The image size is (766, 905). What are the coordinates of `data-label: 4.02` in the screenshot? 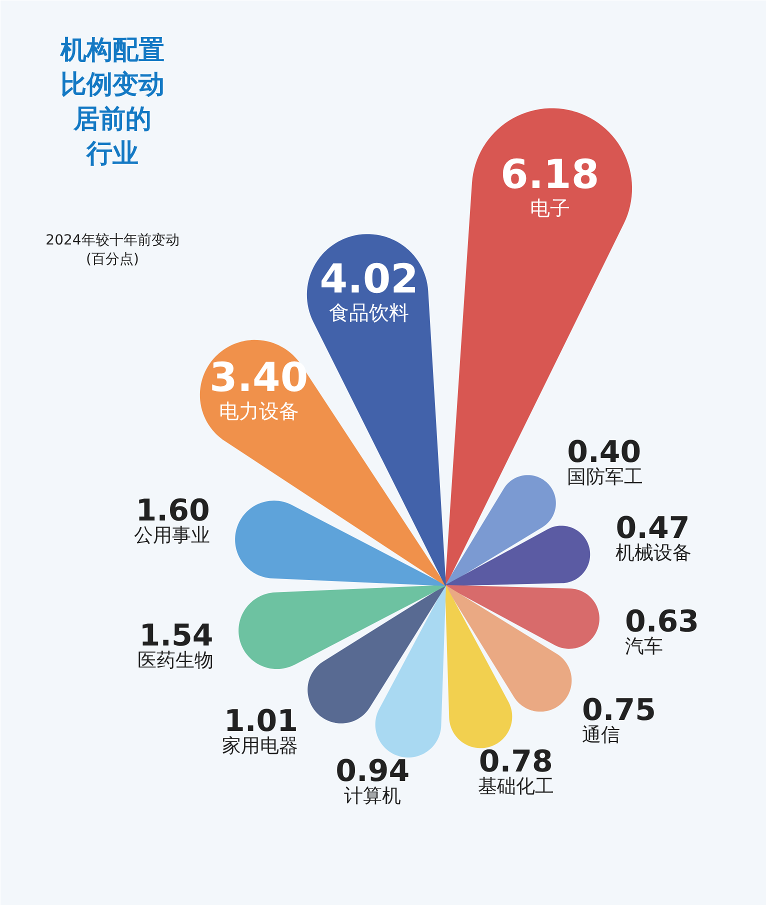 It's located at (369, 279).